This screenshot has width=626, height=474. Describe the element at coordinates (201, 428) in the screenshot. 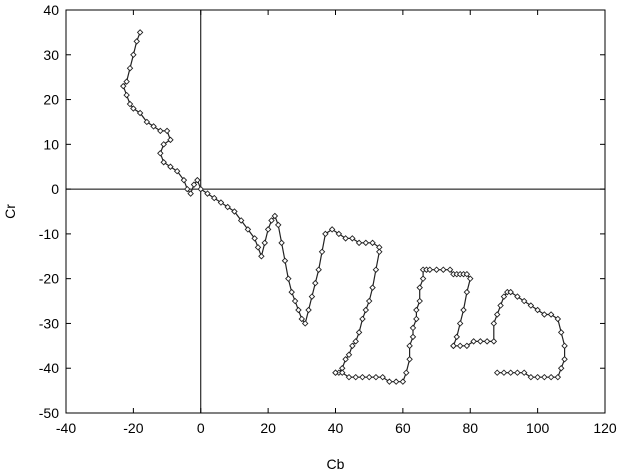

I see `x-tick-label: 0` at that location.